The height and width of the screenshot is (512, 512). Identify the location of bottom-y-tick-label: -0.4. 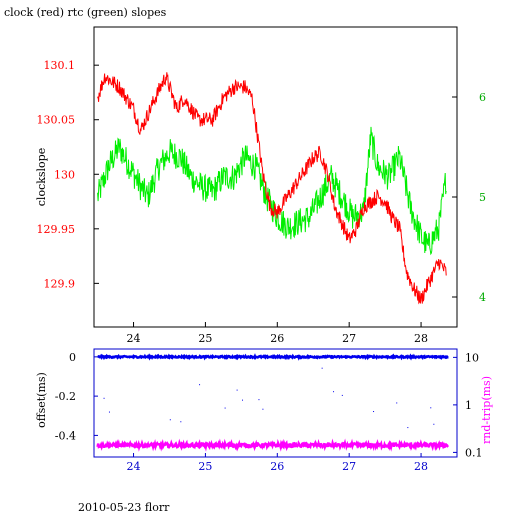
(65, 435).